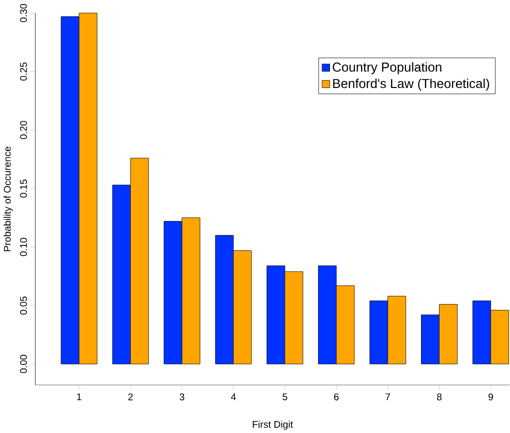  I want to click on x-tick-label: 2, so click(130, 396).